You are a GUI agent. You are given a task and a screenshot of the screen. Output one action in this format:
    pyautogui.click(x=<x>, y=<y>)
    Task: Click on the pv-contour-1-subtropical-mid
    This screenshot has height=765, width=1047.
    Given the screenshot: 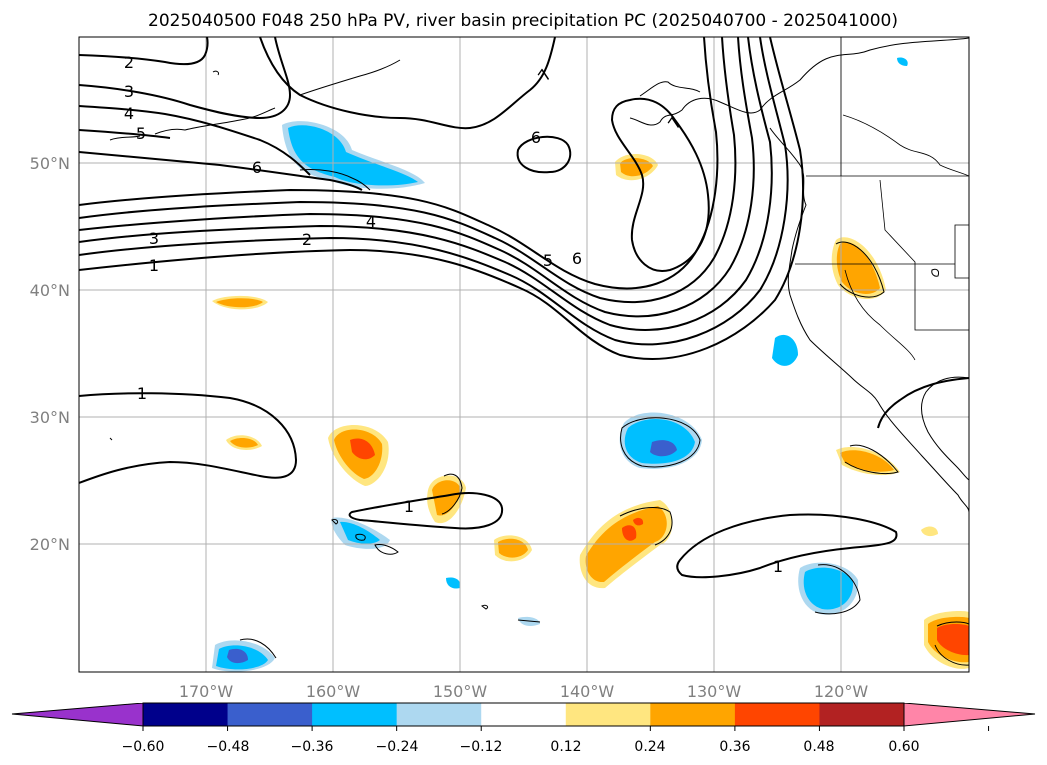 What is the action you would take?
    pyautogui.click(x=426, y=511)
    